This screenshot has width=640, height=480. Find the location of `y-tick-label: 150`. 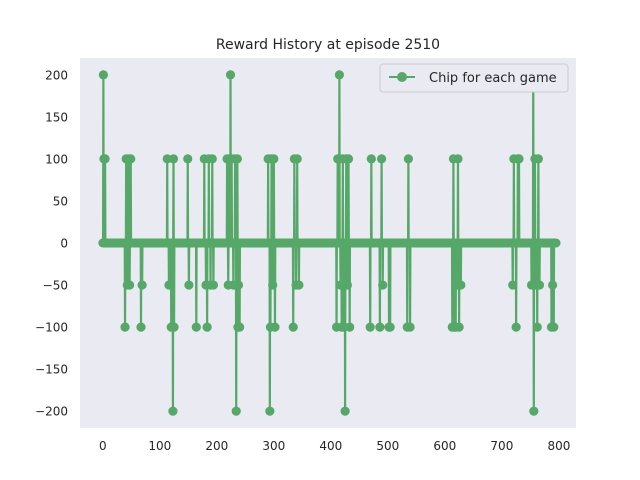

y-tick-label: 150 is located at coordinates (56, 117).